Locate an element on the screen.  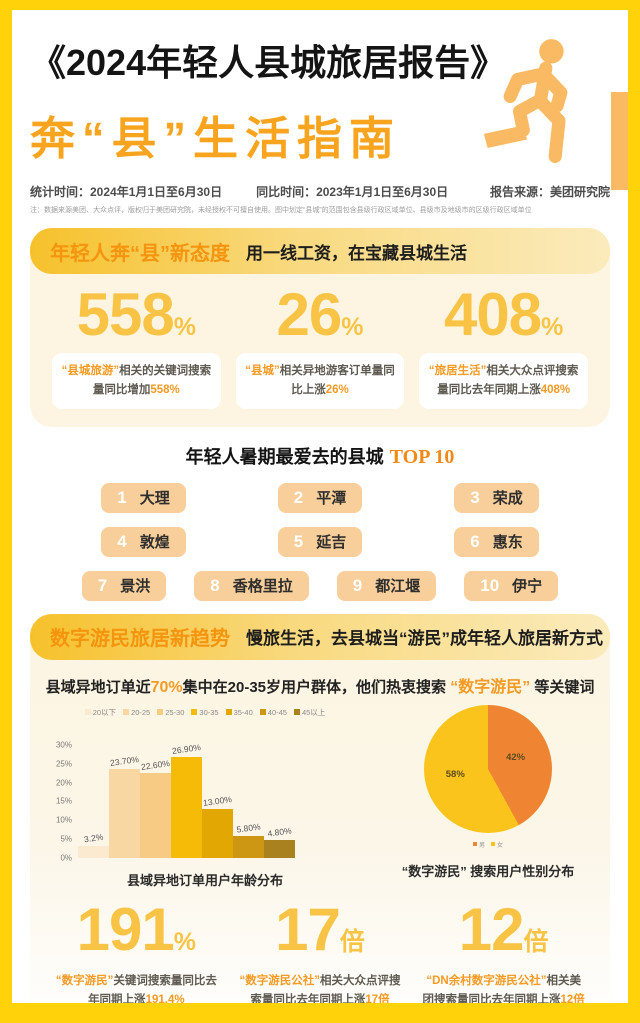
bar: 23.70% is located at coordinates (124, 806).